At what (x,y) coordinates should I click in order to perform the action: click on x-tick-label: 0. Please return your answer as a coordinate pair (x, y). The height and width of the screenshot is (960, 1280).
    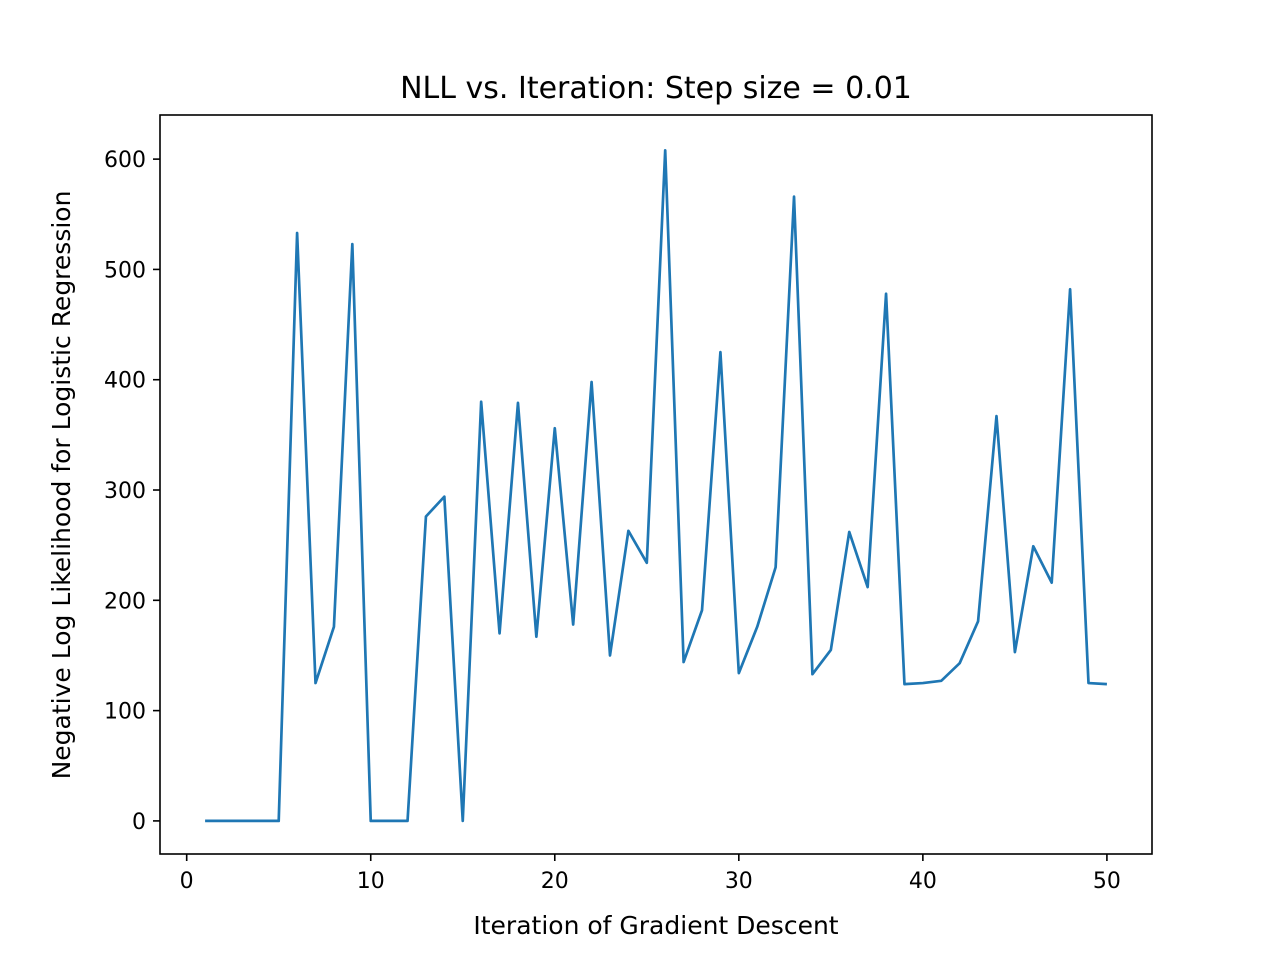
    Looking at the image, I should click on (187, 881).